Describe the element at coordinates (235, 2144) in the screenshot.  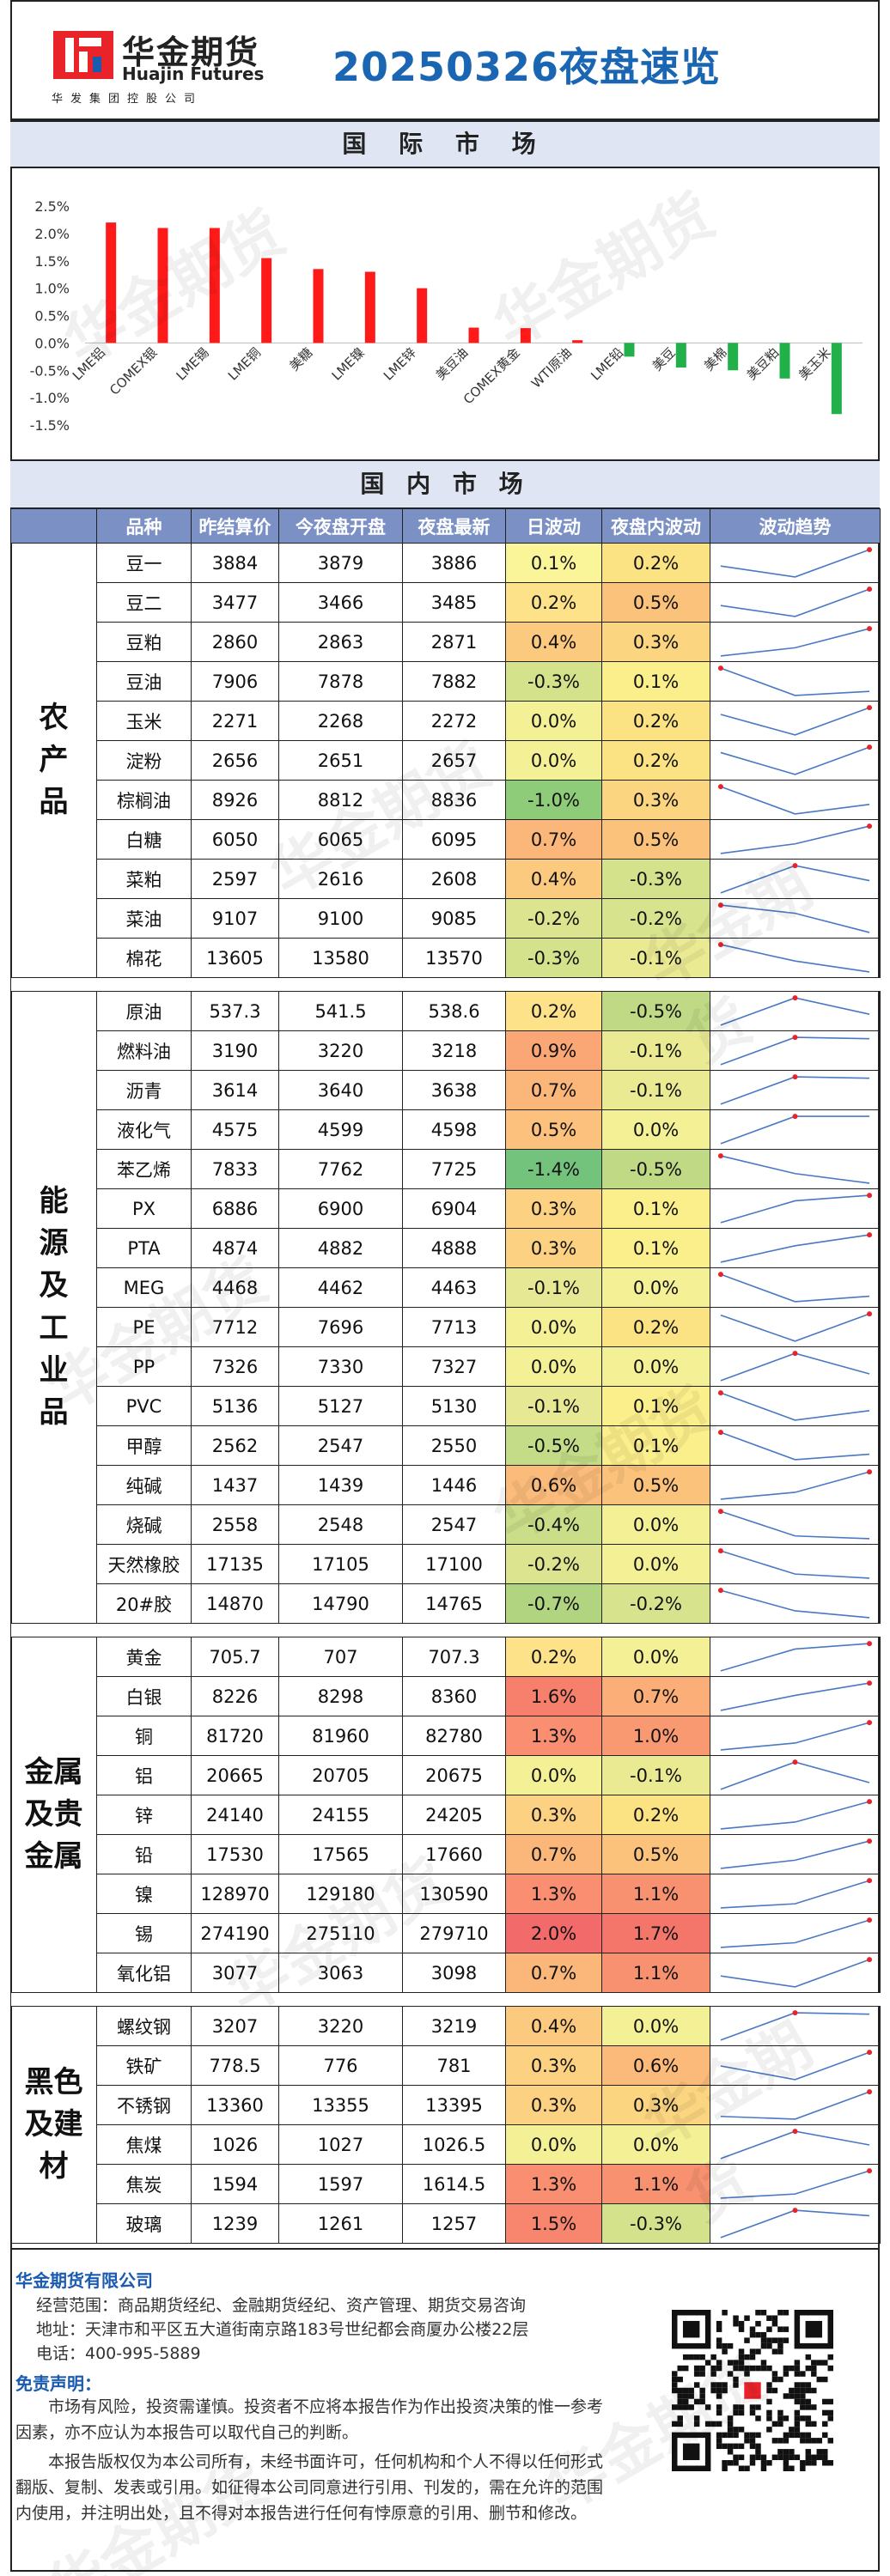
I see `prev-settle-price: 1026` at that location.